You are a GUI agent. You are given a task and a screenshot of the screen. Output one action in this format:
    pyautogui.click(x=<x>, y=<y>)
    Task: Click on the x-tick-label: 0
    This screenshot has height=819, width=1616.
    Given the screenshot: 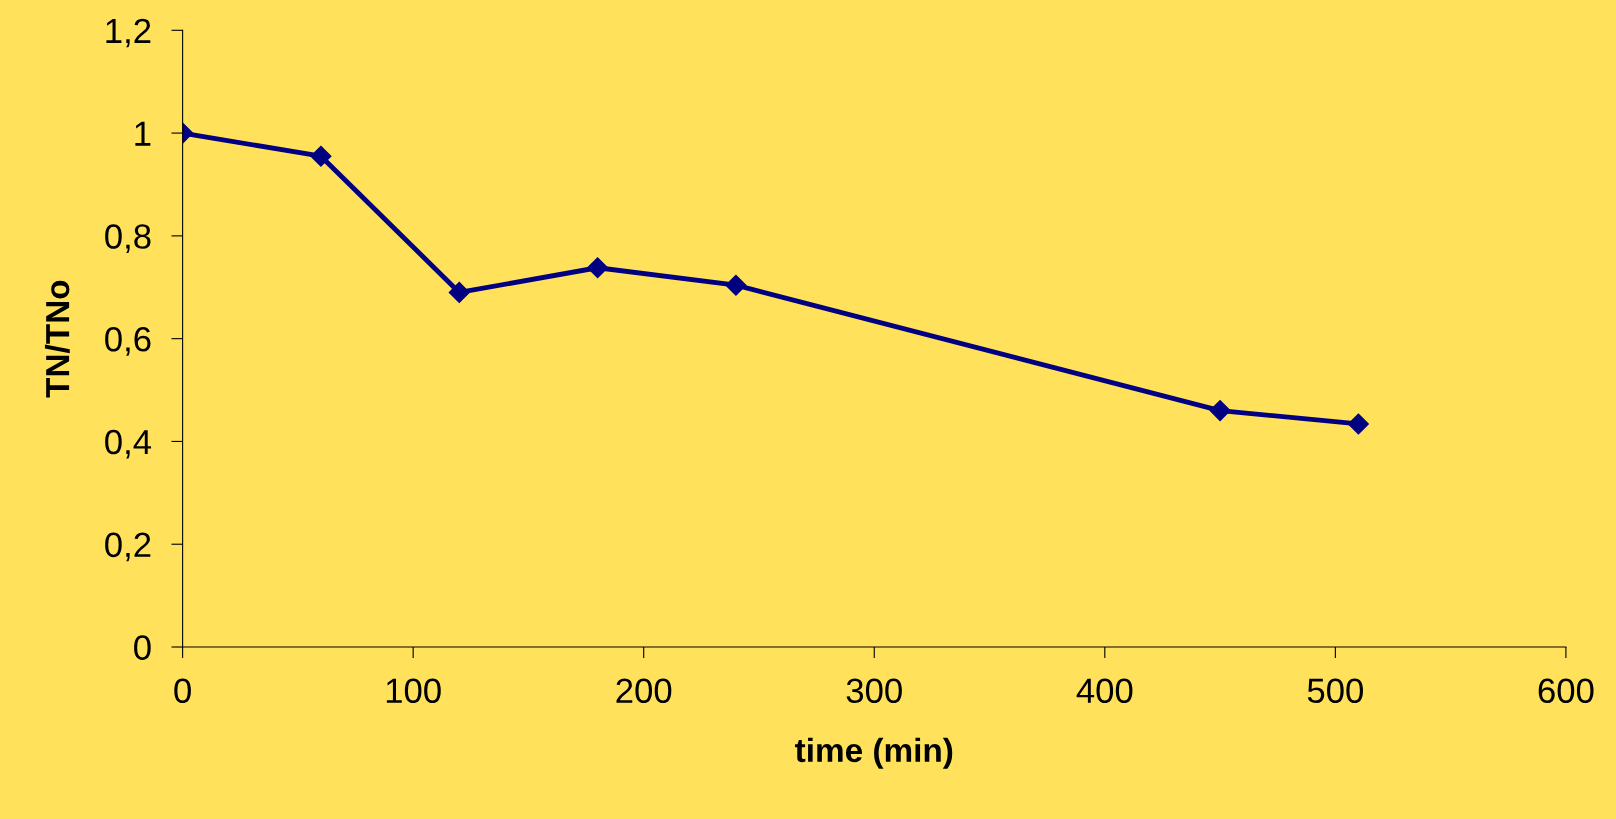 What is the action you would take?
    pyautogui.click(x=182, y=691)
    